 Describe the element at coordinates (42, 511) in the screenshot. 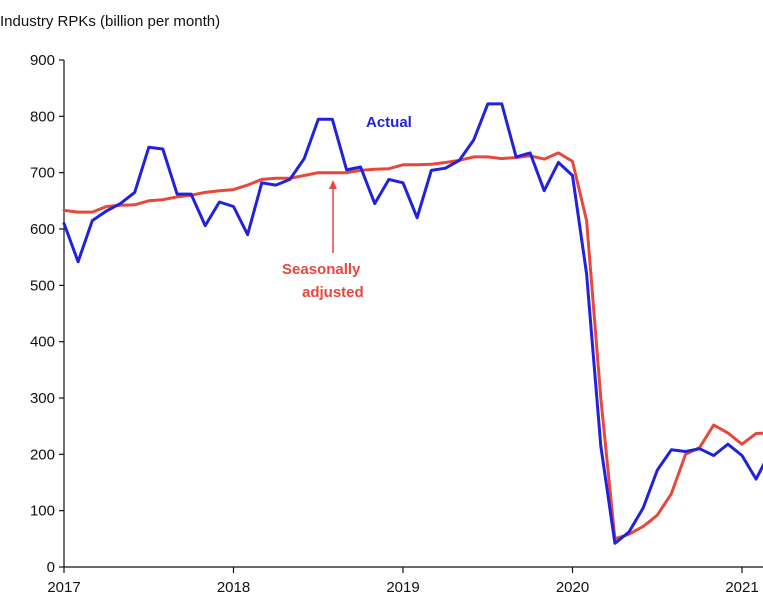

I see `y-tick-label: 100` at that location.